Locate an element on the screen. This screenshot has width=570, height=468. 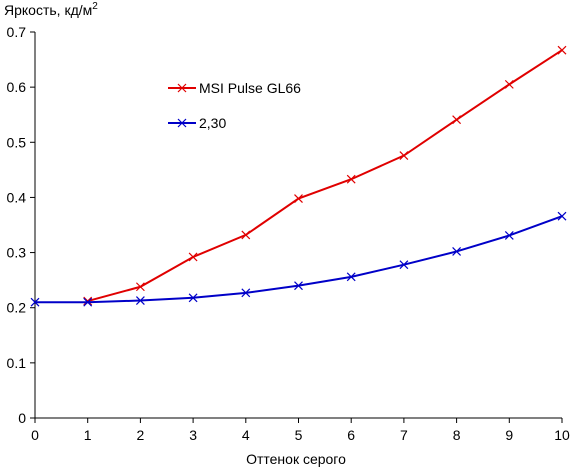
x-tick-label: 7 is located at coordinates (404, 435).